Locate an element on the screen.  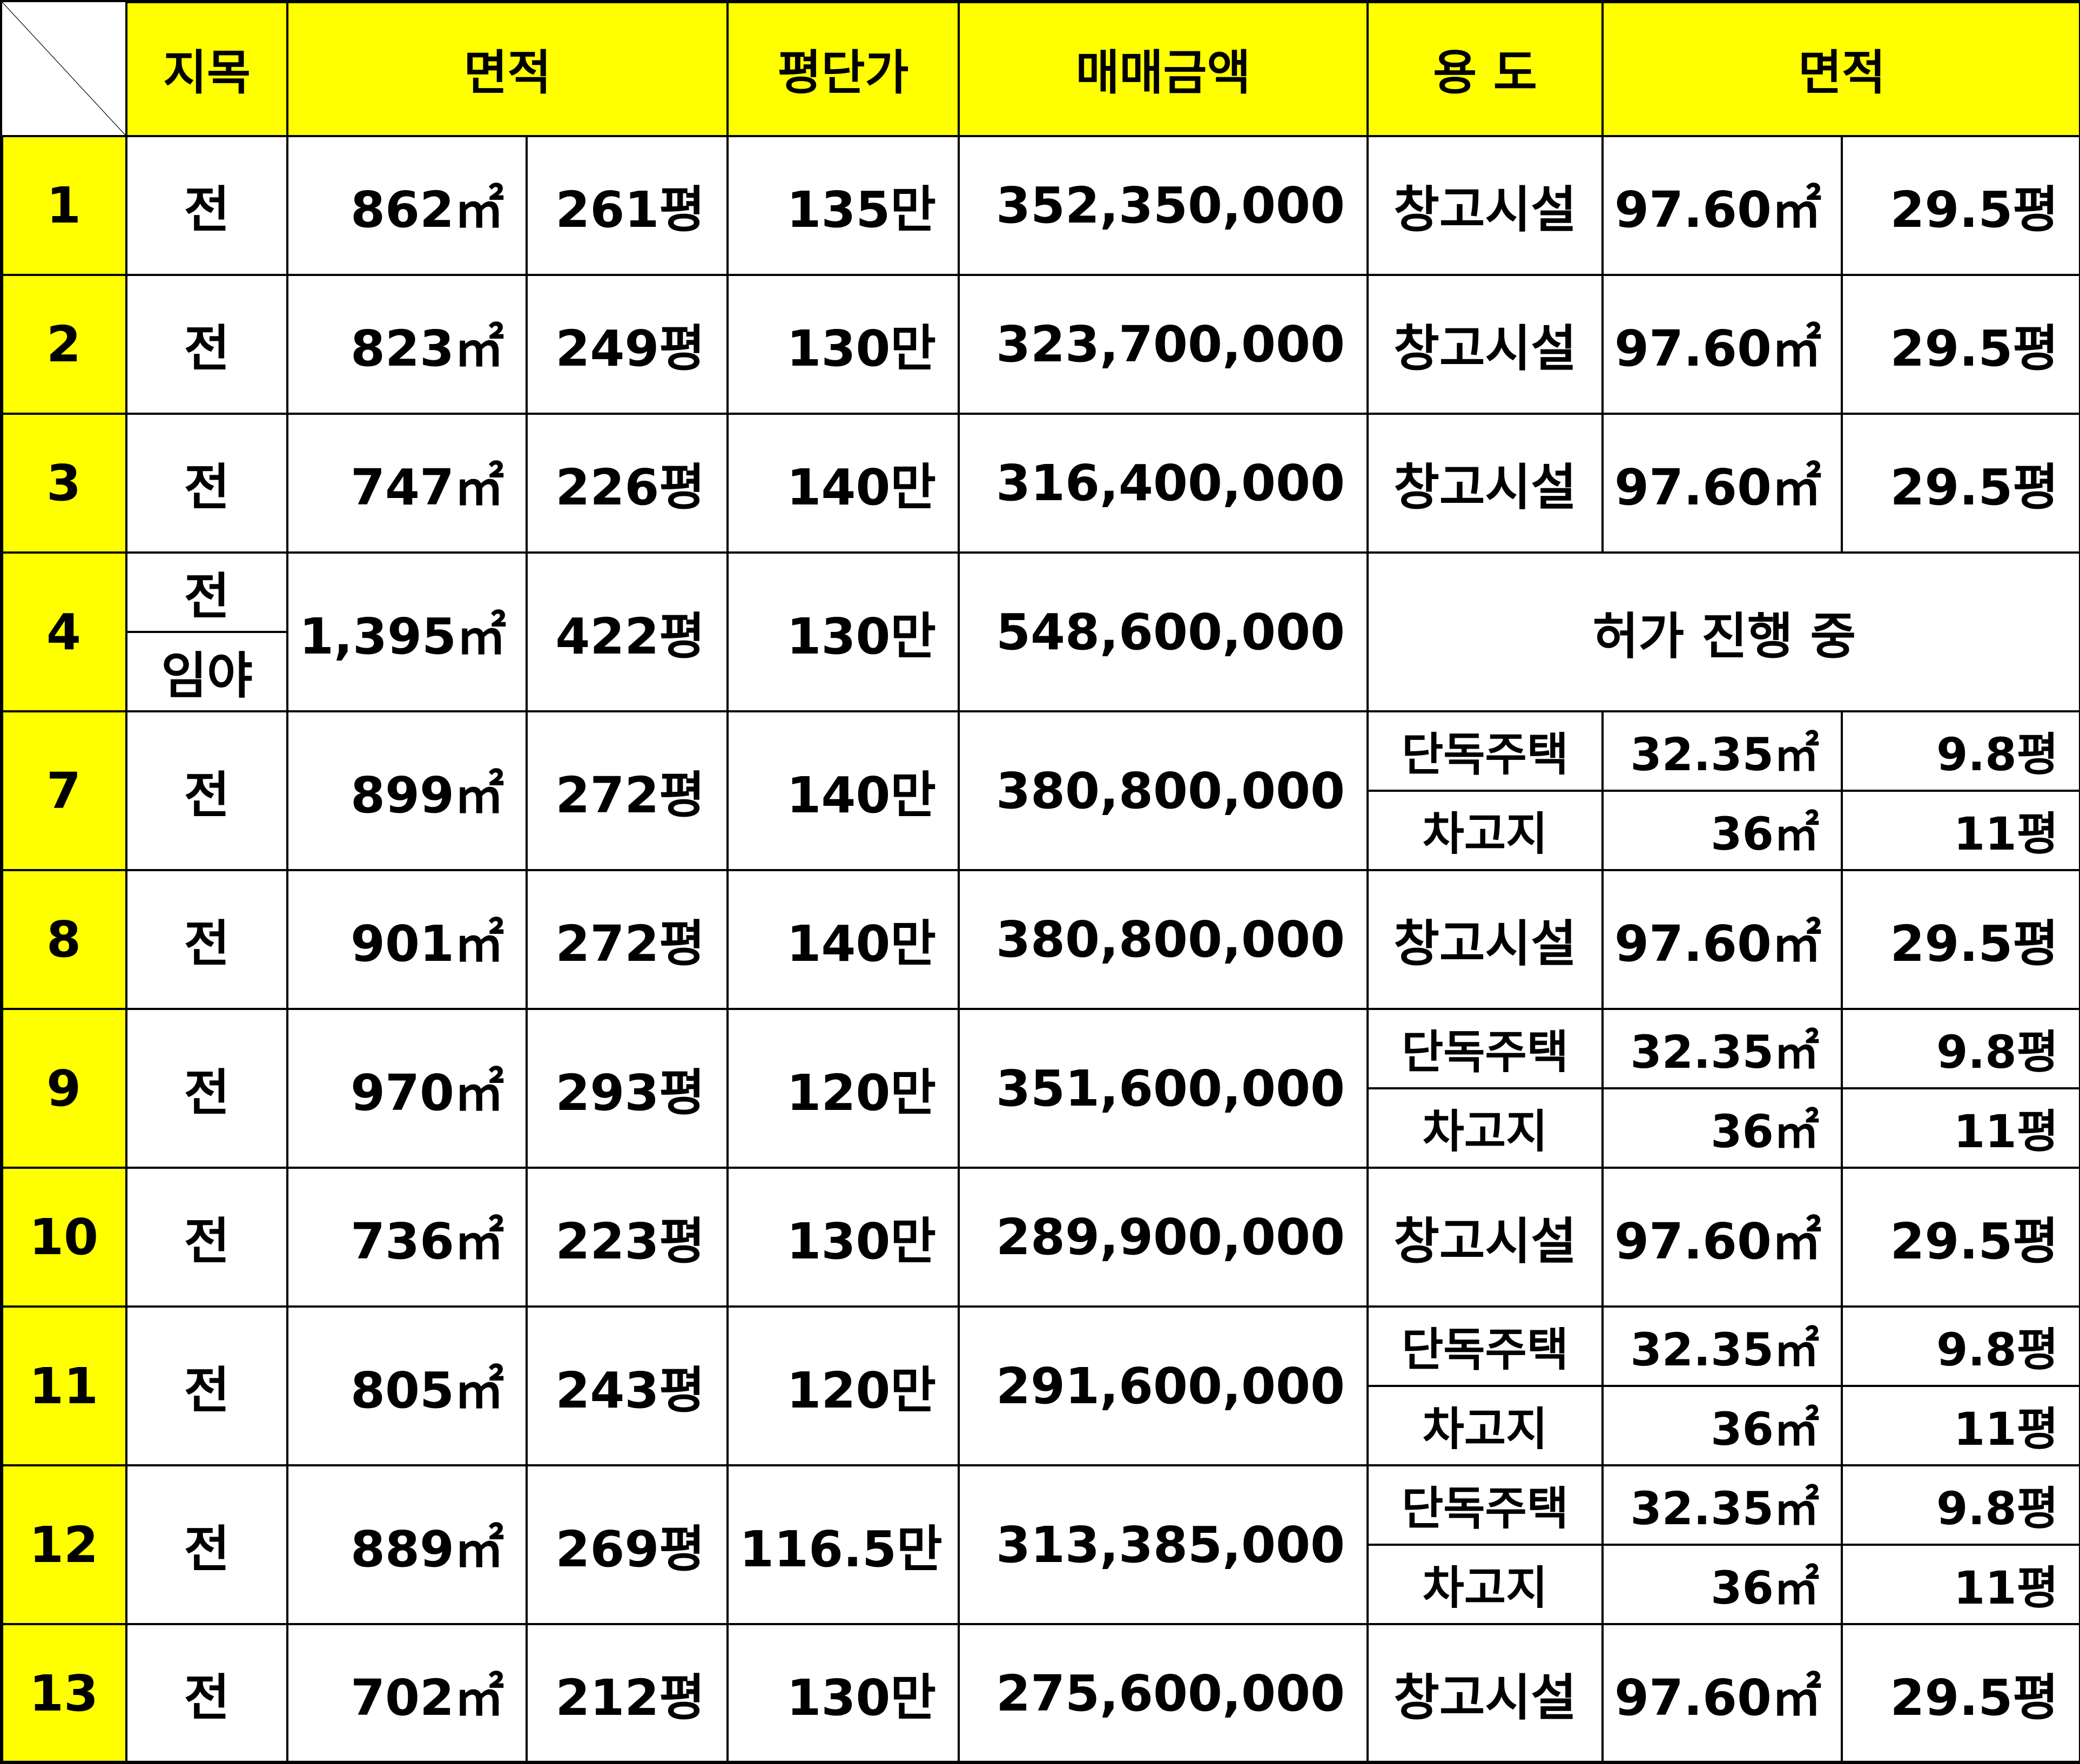
lot-number-cell: 2 is located at coordinates (63, 344).